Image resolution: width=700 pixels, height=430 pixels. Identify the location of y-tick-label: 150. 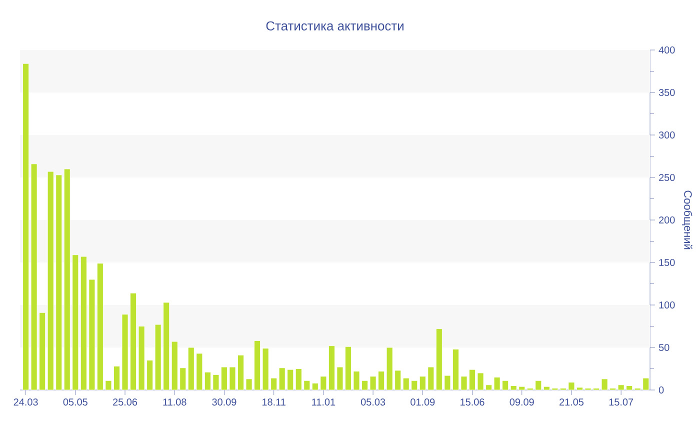
(667, 262).